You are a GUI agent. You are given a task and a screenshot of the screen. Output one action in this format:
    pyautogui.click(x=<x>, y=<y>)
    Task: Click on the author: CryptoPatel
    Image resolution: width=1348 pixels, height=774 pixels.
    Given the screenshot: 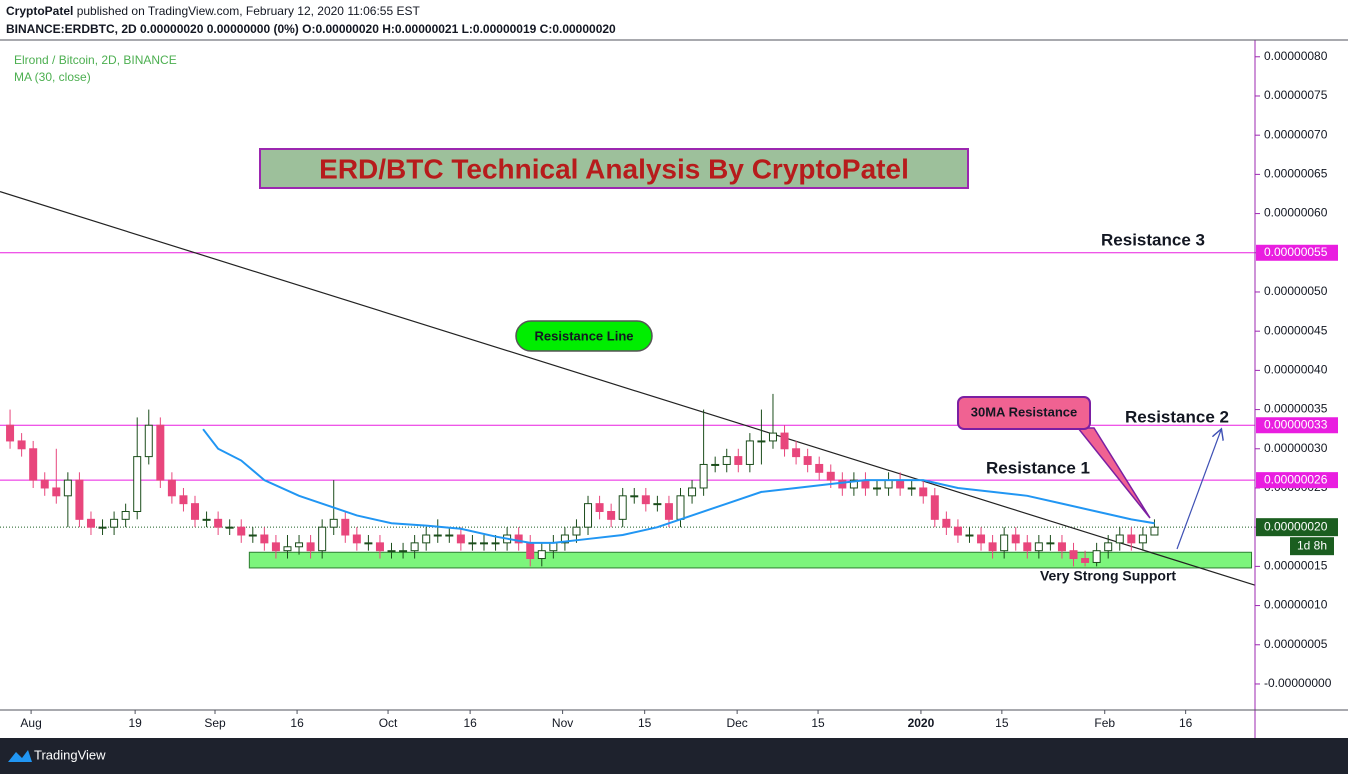 What is the action you would take?
    pyautogui.click(x=39, y=11)
    